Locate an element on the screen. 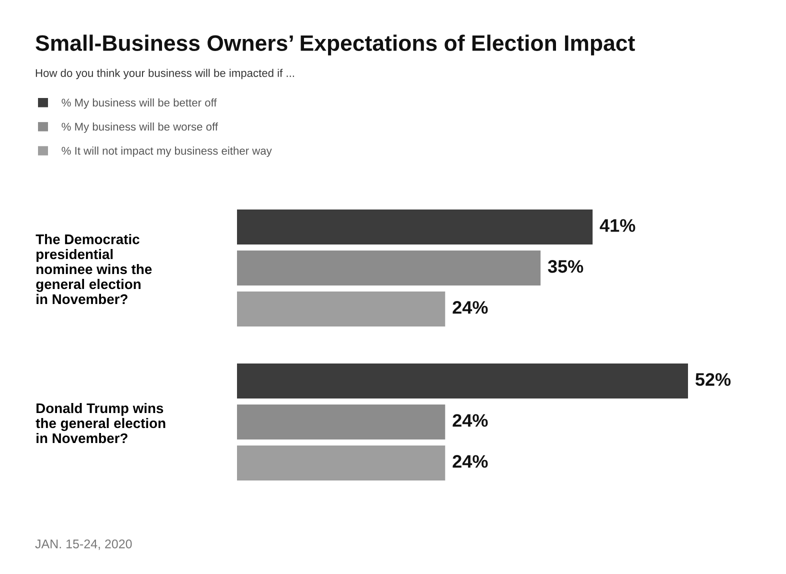 The image size is (786, 574). legend-label: % My business will be better off is located at coordinates (139, 103).